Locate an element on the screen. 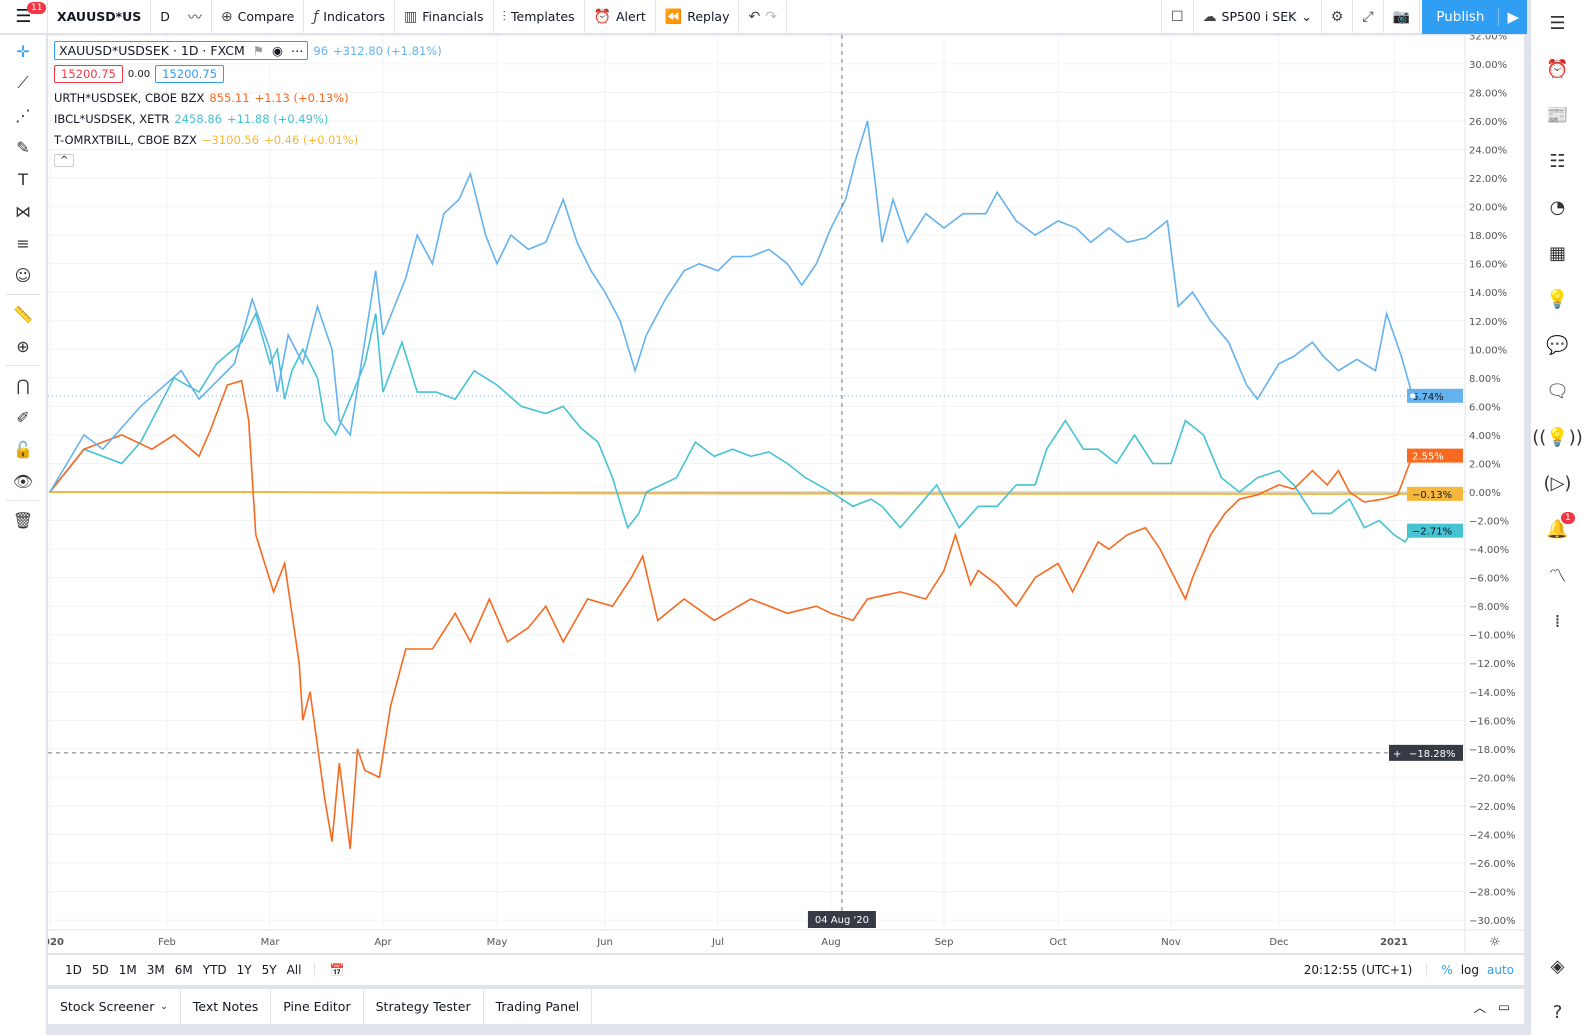  alarm-clock-icon: ⏰ is located at coordinates (1557, 69).